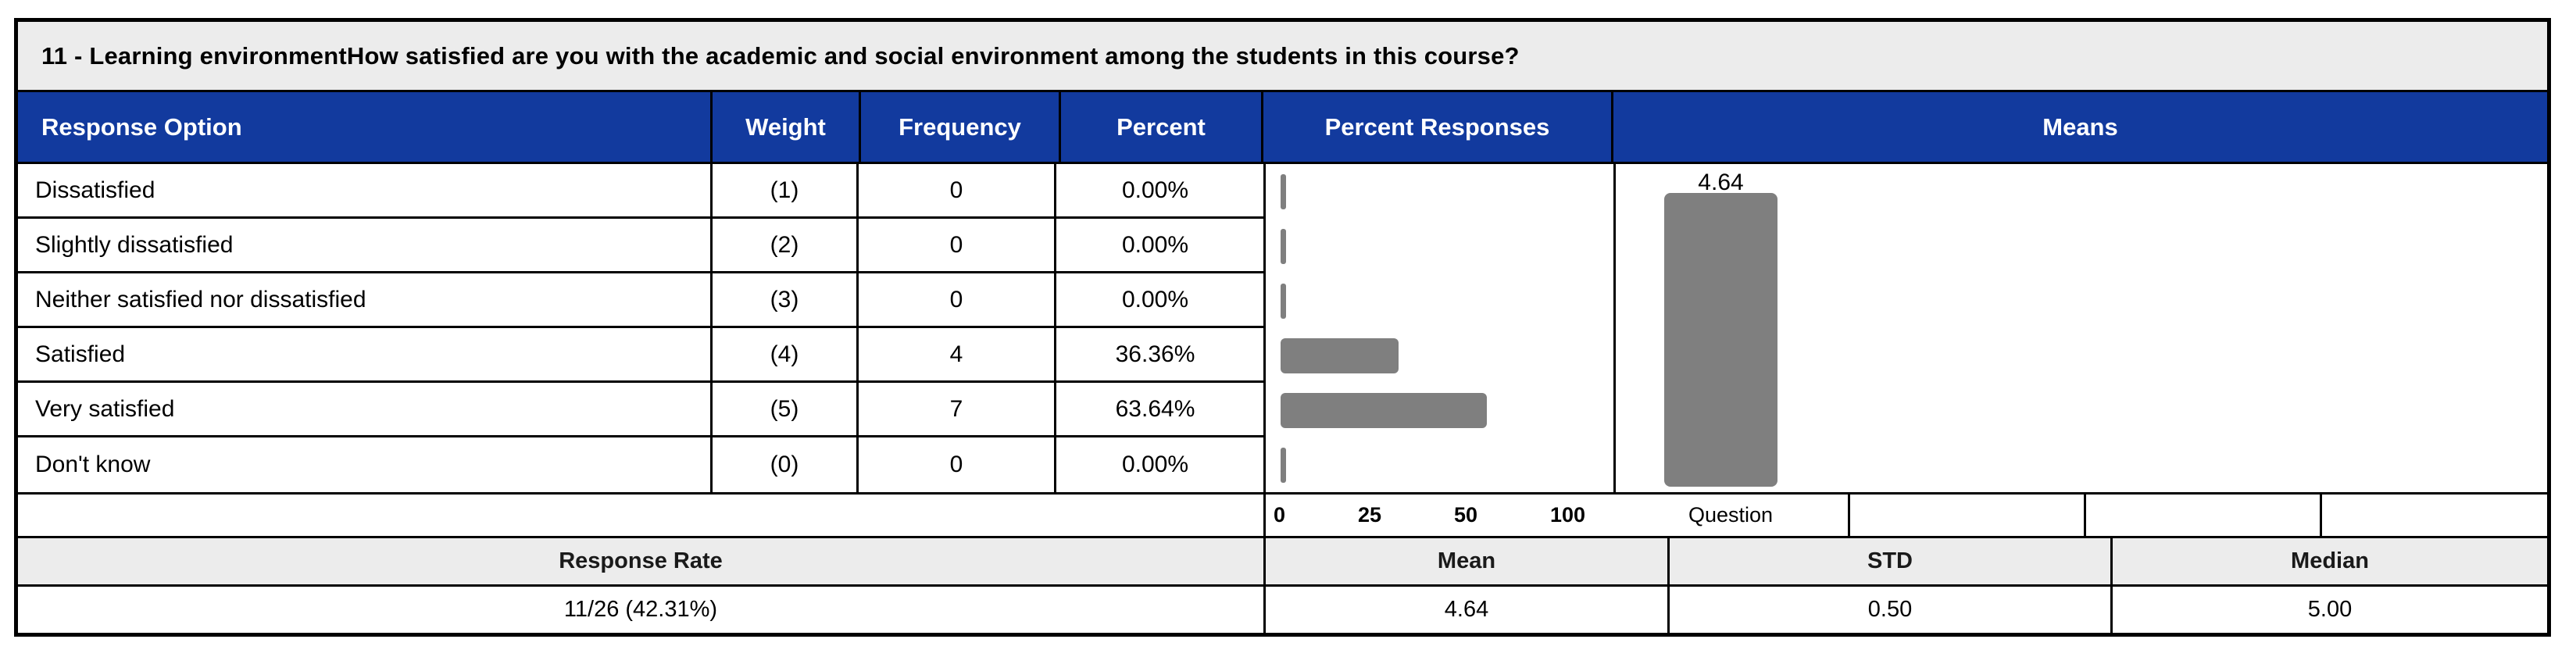 Image resolution: width=2576 pixels, height=657 pixels. What do you see at coordinates (1731, 515) in the screenshot?
I see `means-category-label: Question` at bounding box center [1731, 515].